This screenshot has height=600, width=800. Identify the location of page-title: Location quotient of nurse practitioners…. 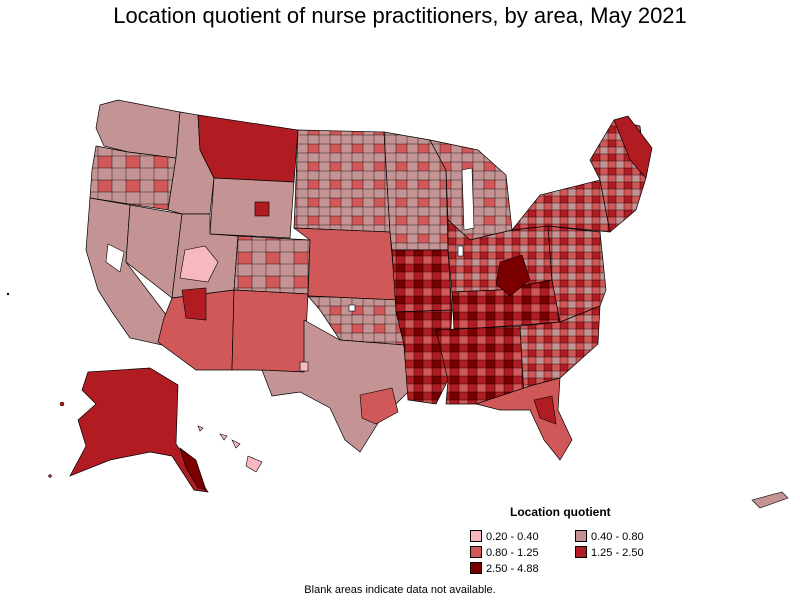
(400, 15).